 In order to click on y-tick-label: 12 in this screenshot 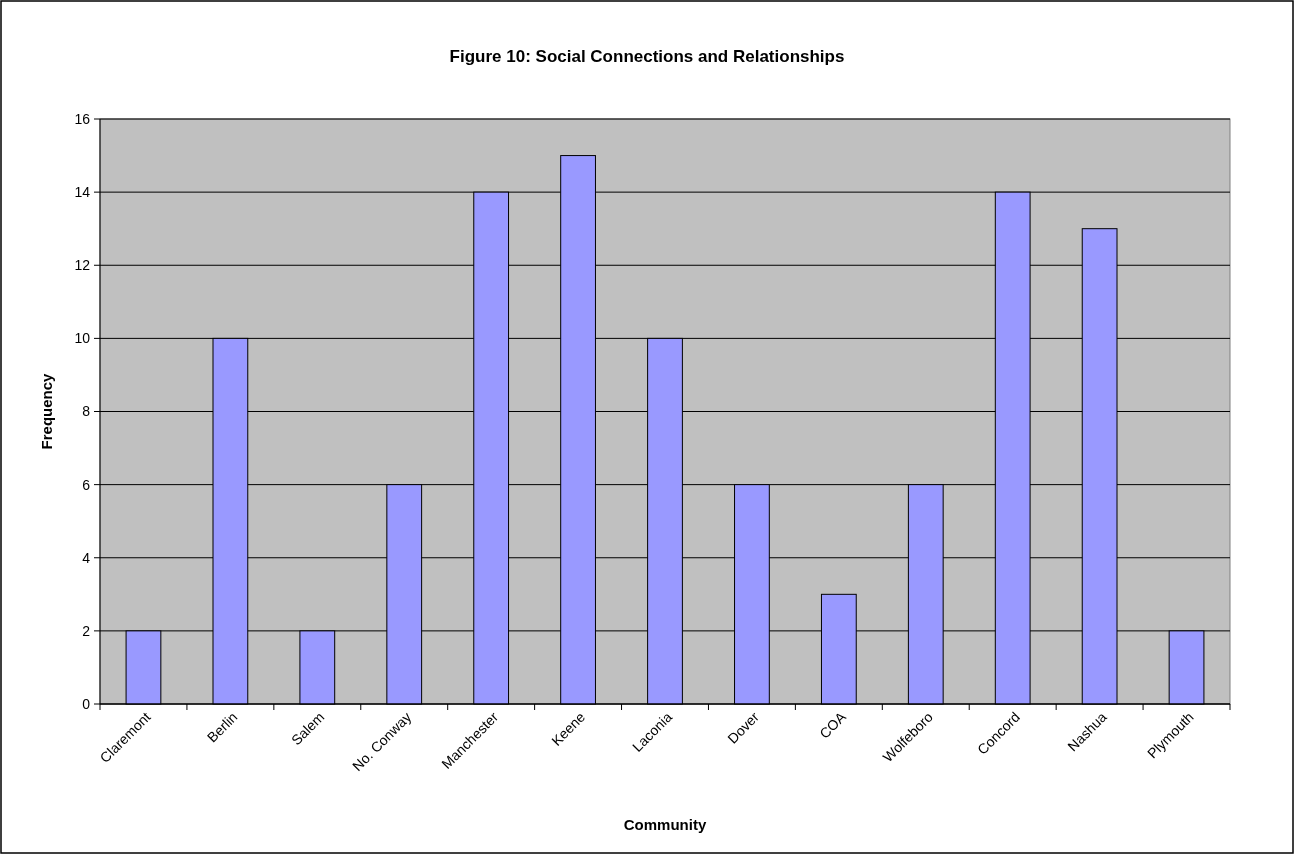, I will do `click(82, 265)`.